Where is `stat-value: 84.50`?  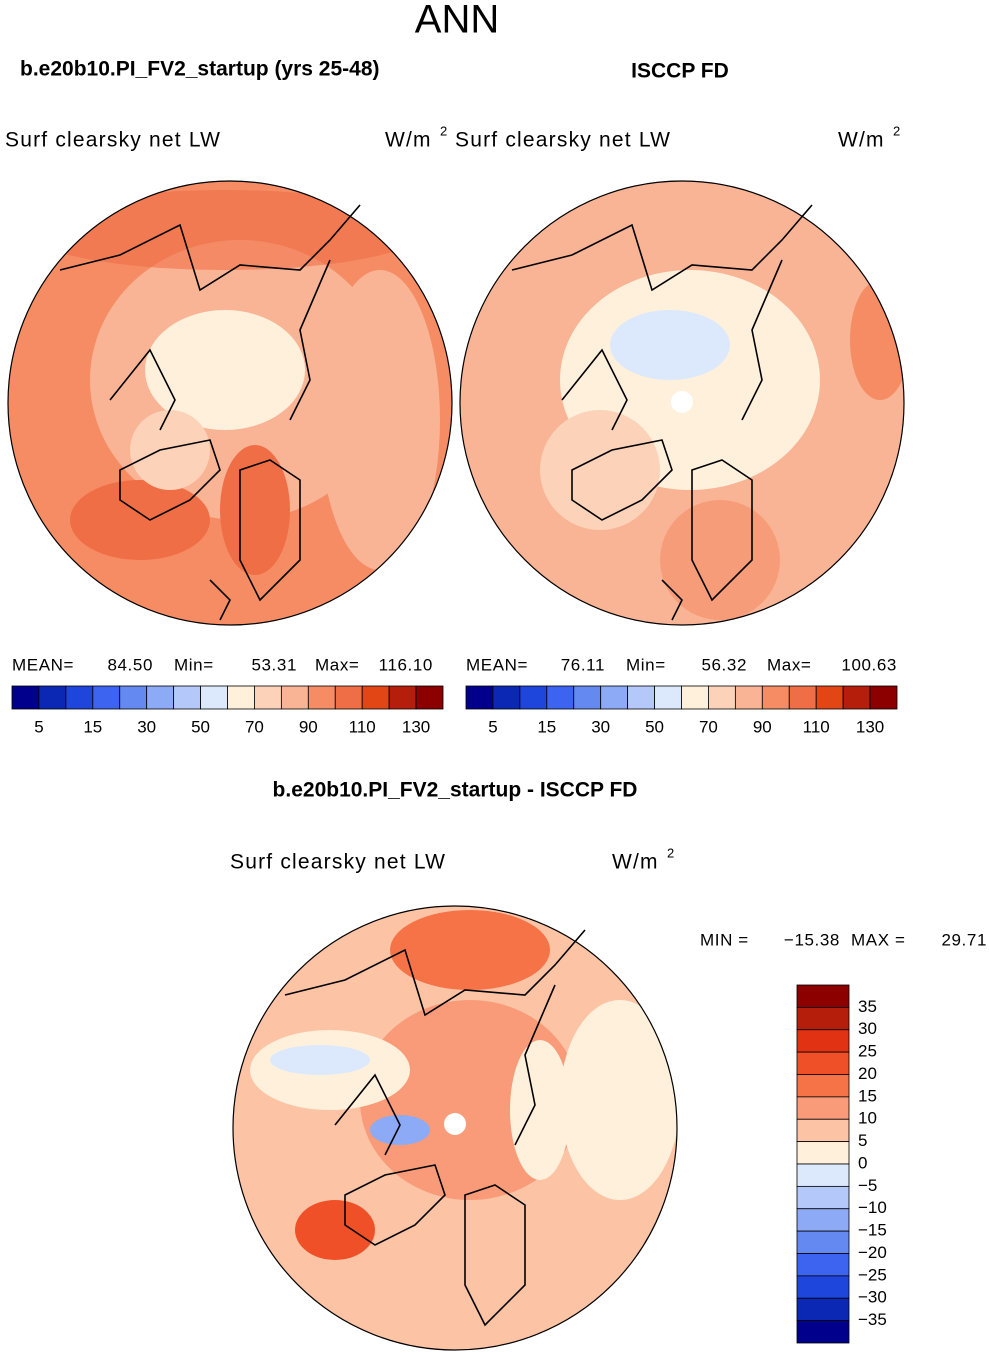 stat-value: 84.50 is located at coordinates (130, 664).